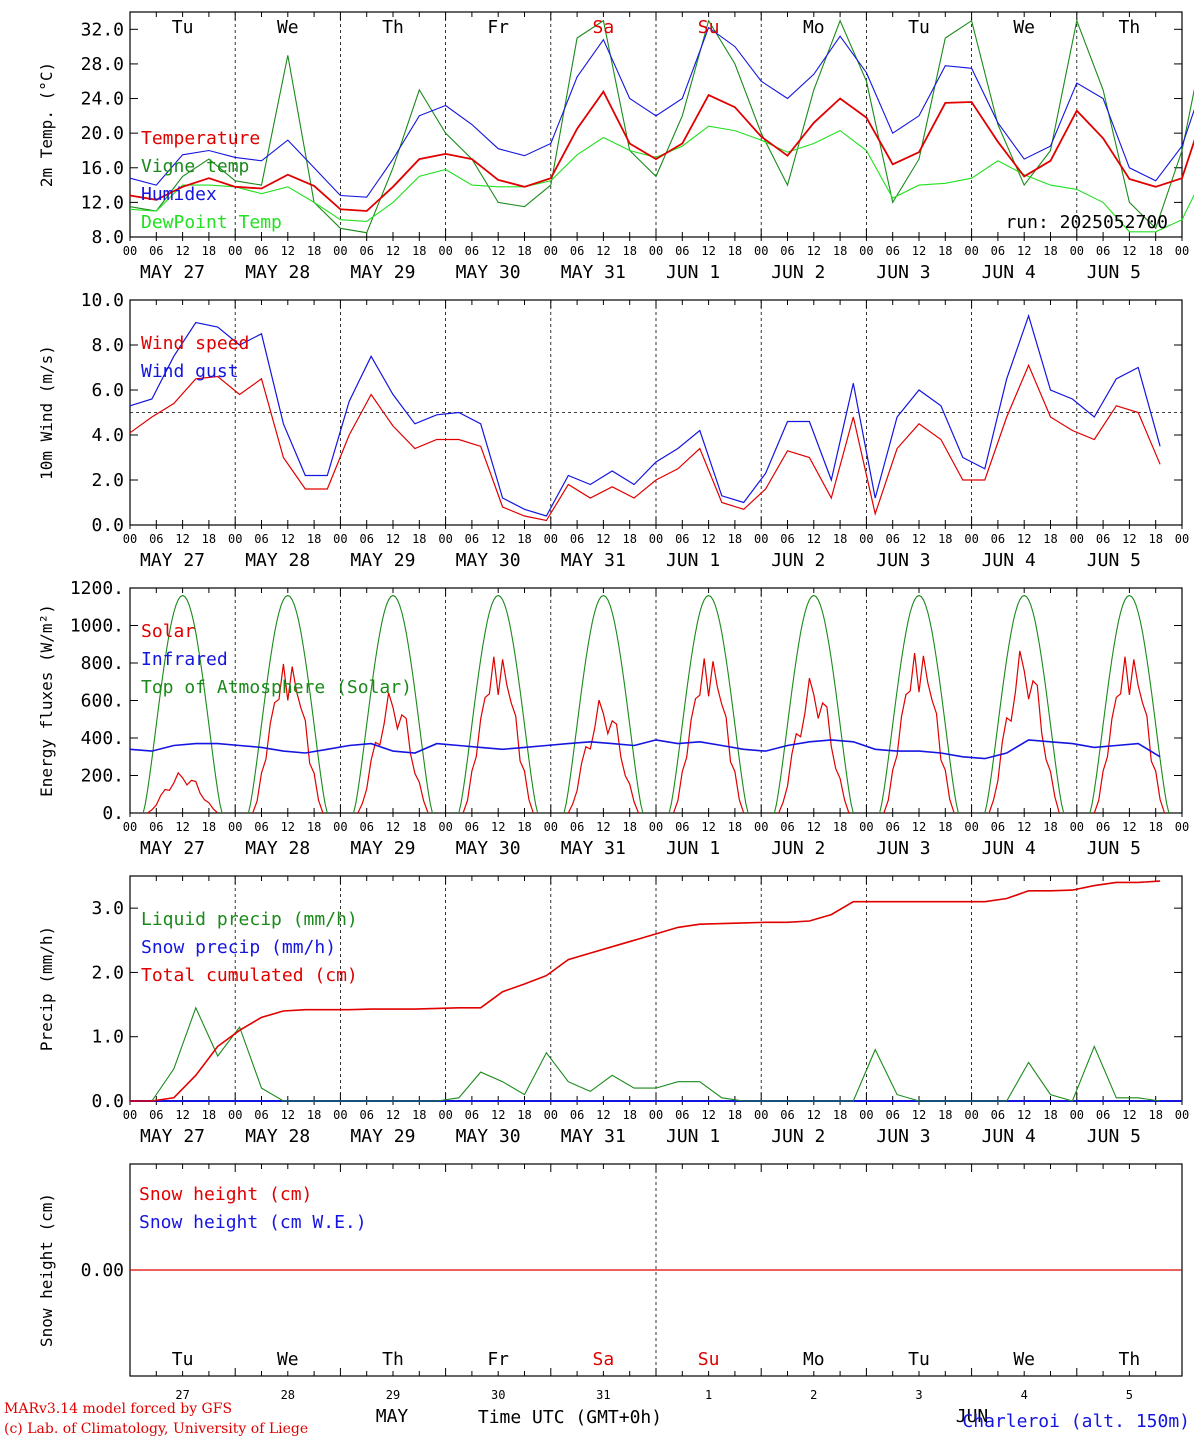 Image resolution: width=1194 pixels, height=1440 pixels. Describe the element at coordinates (656, 732) in the screenshot. I see `energy-series-solar` at that location.